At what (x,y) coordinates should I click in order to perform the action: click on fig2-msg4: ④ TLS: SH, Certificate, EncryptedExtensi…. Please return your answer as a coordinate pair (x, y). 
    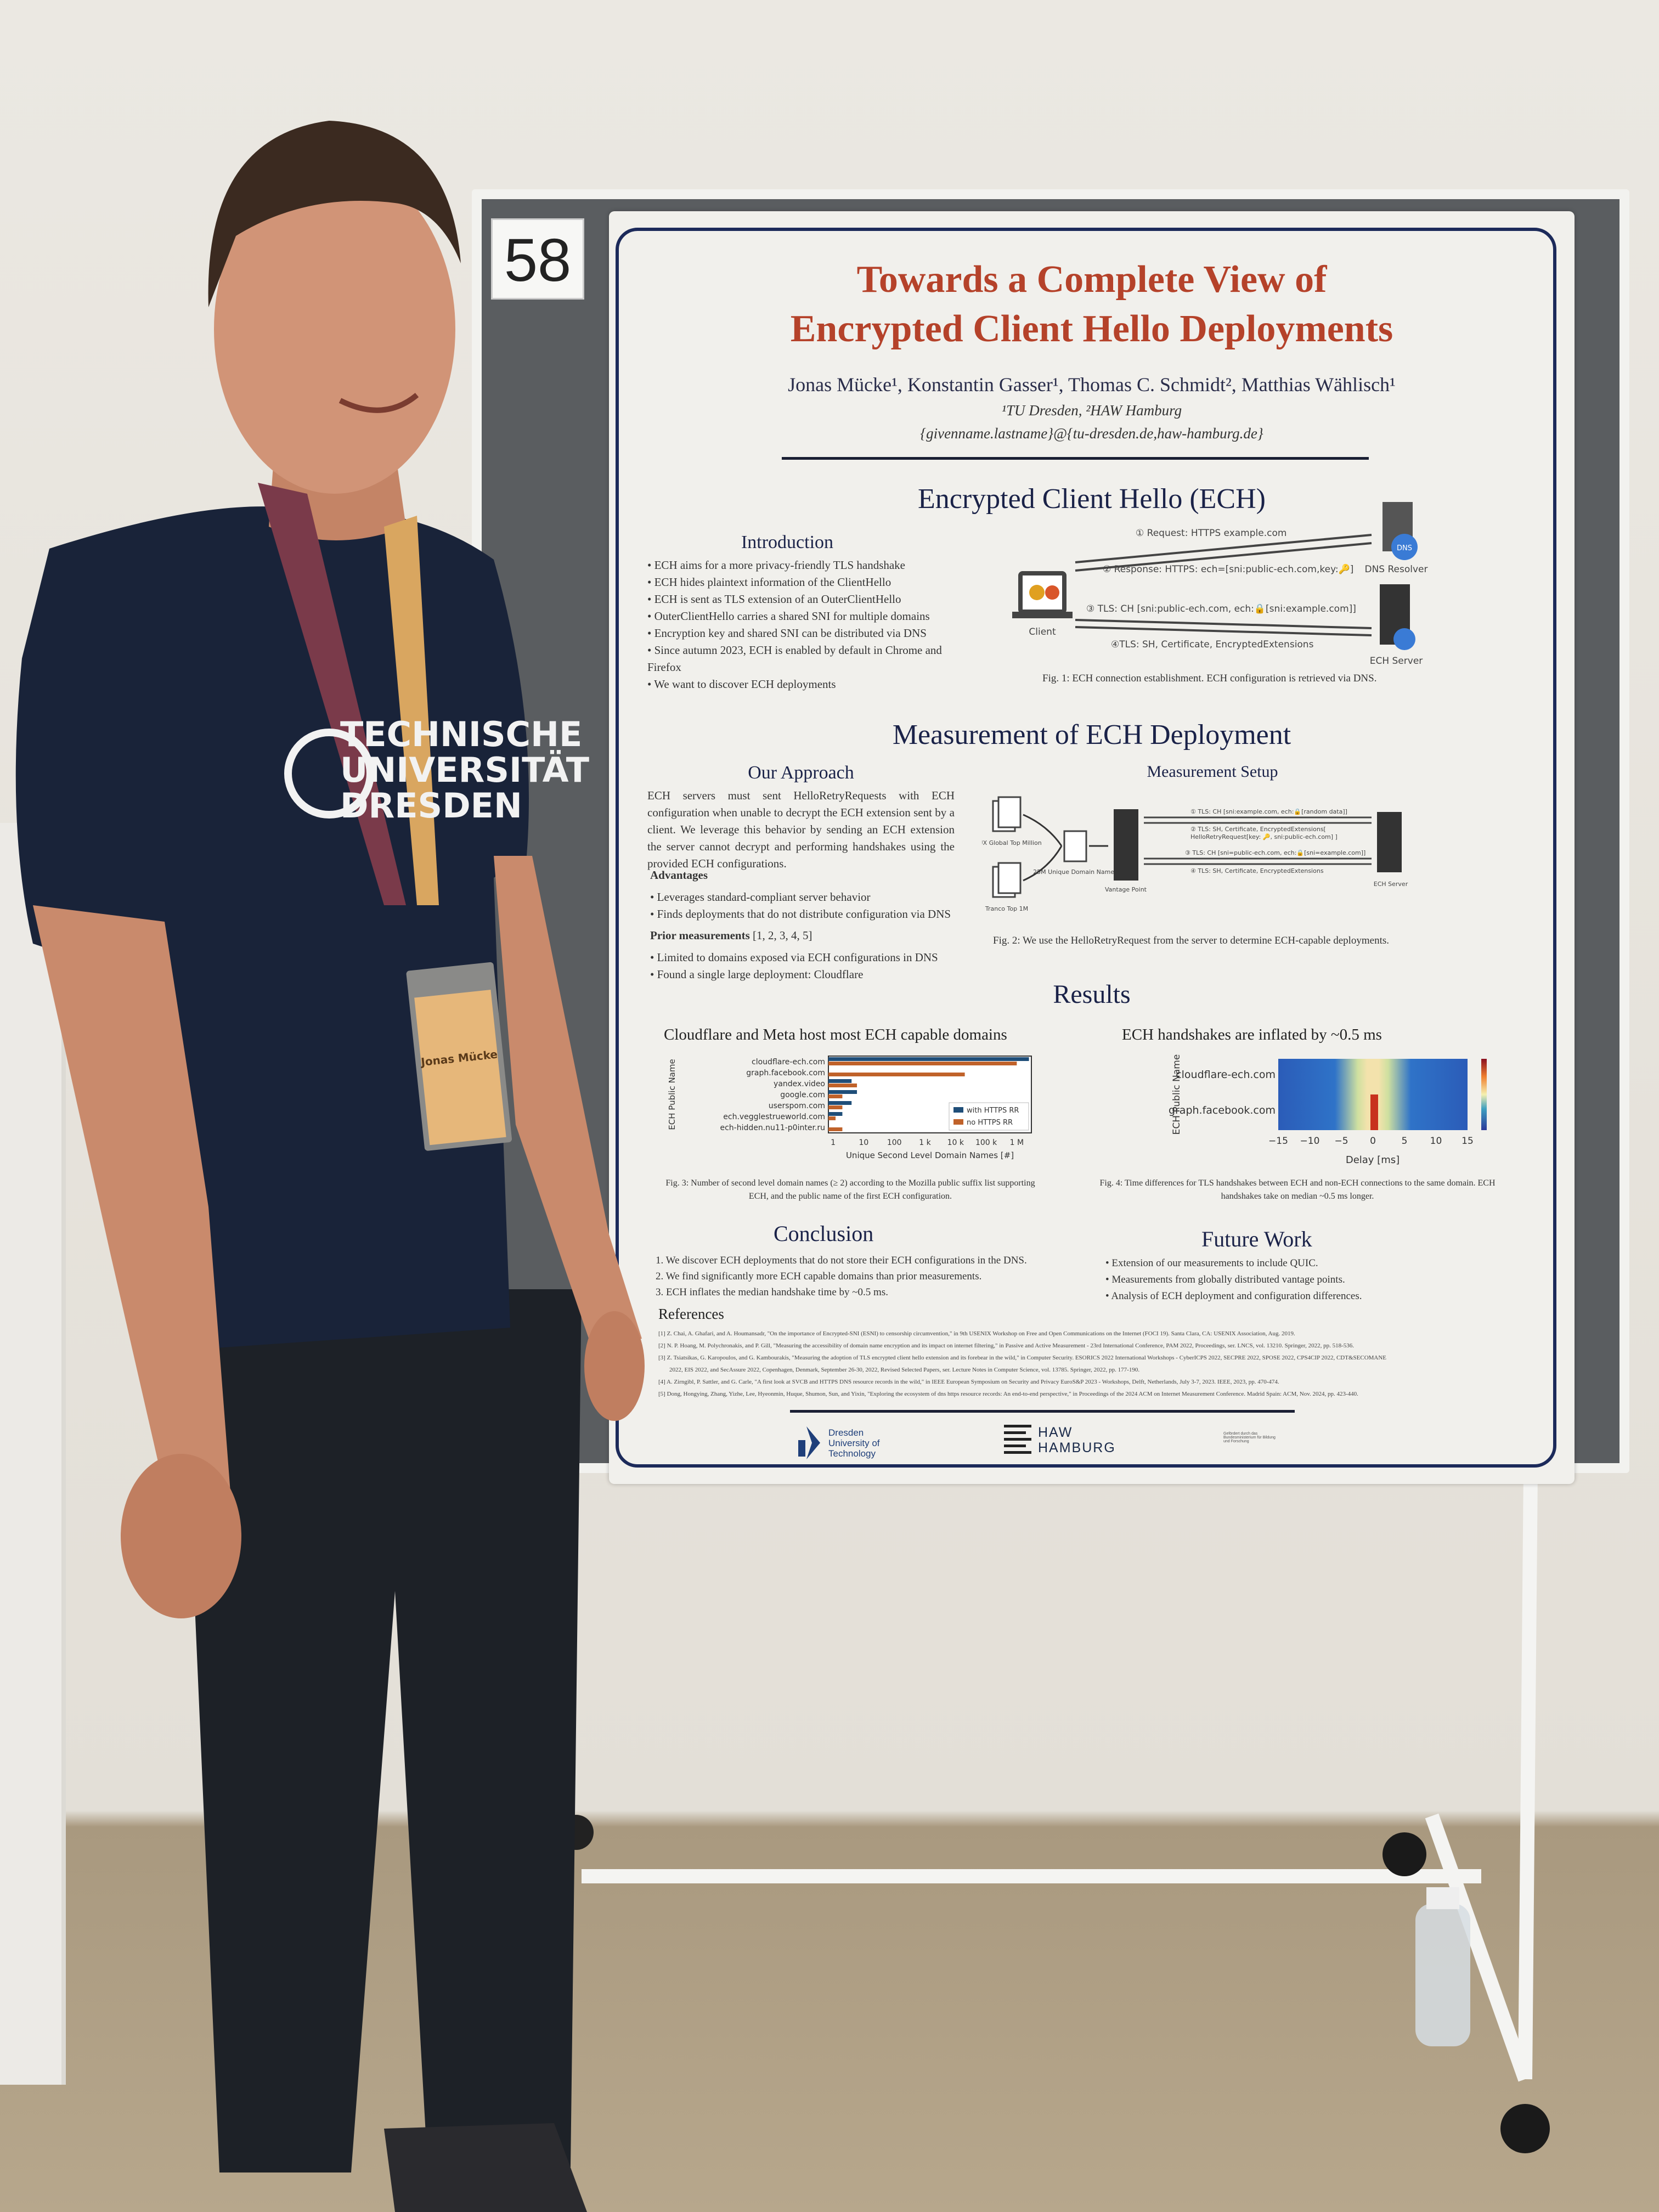
    Looking at the image, I should click on (1257, 871).